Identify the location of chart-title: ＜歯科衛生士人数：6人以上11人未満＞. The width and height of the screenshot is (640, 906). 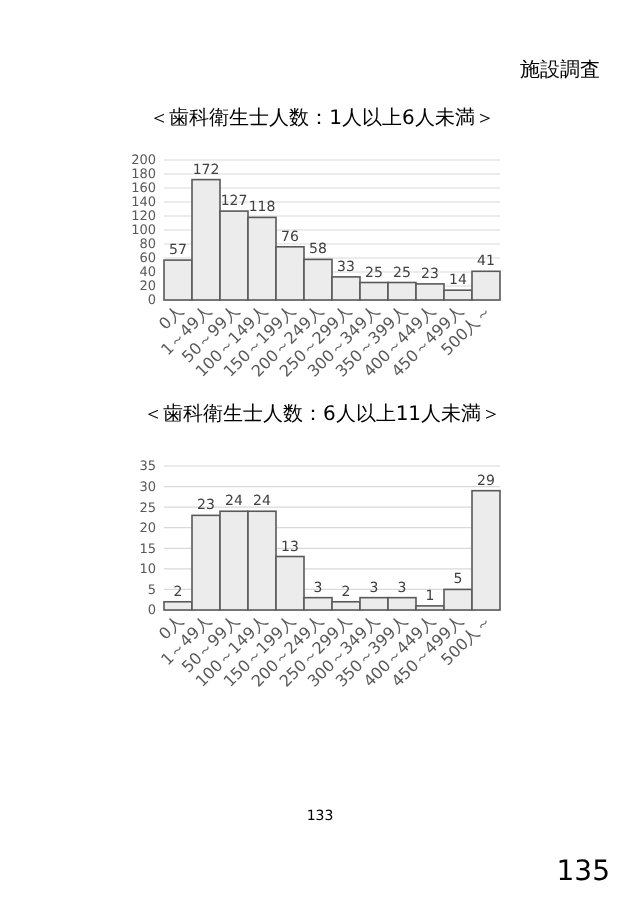
(322, 414).